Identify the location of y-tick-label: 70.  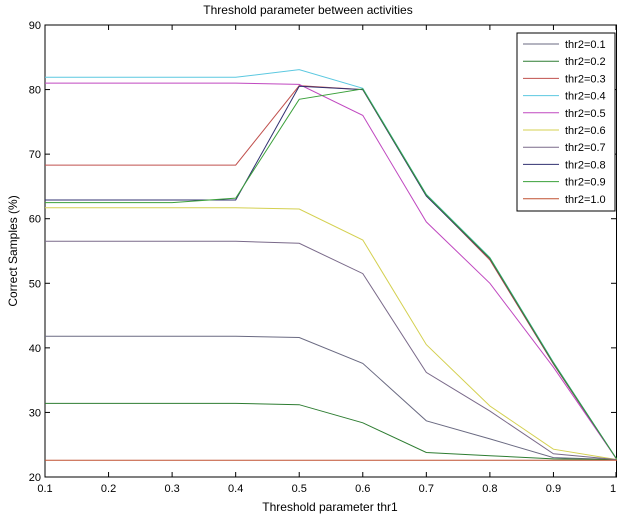
(35, 155).